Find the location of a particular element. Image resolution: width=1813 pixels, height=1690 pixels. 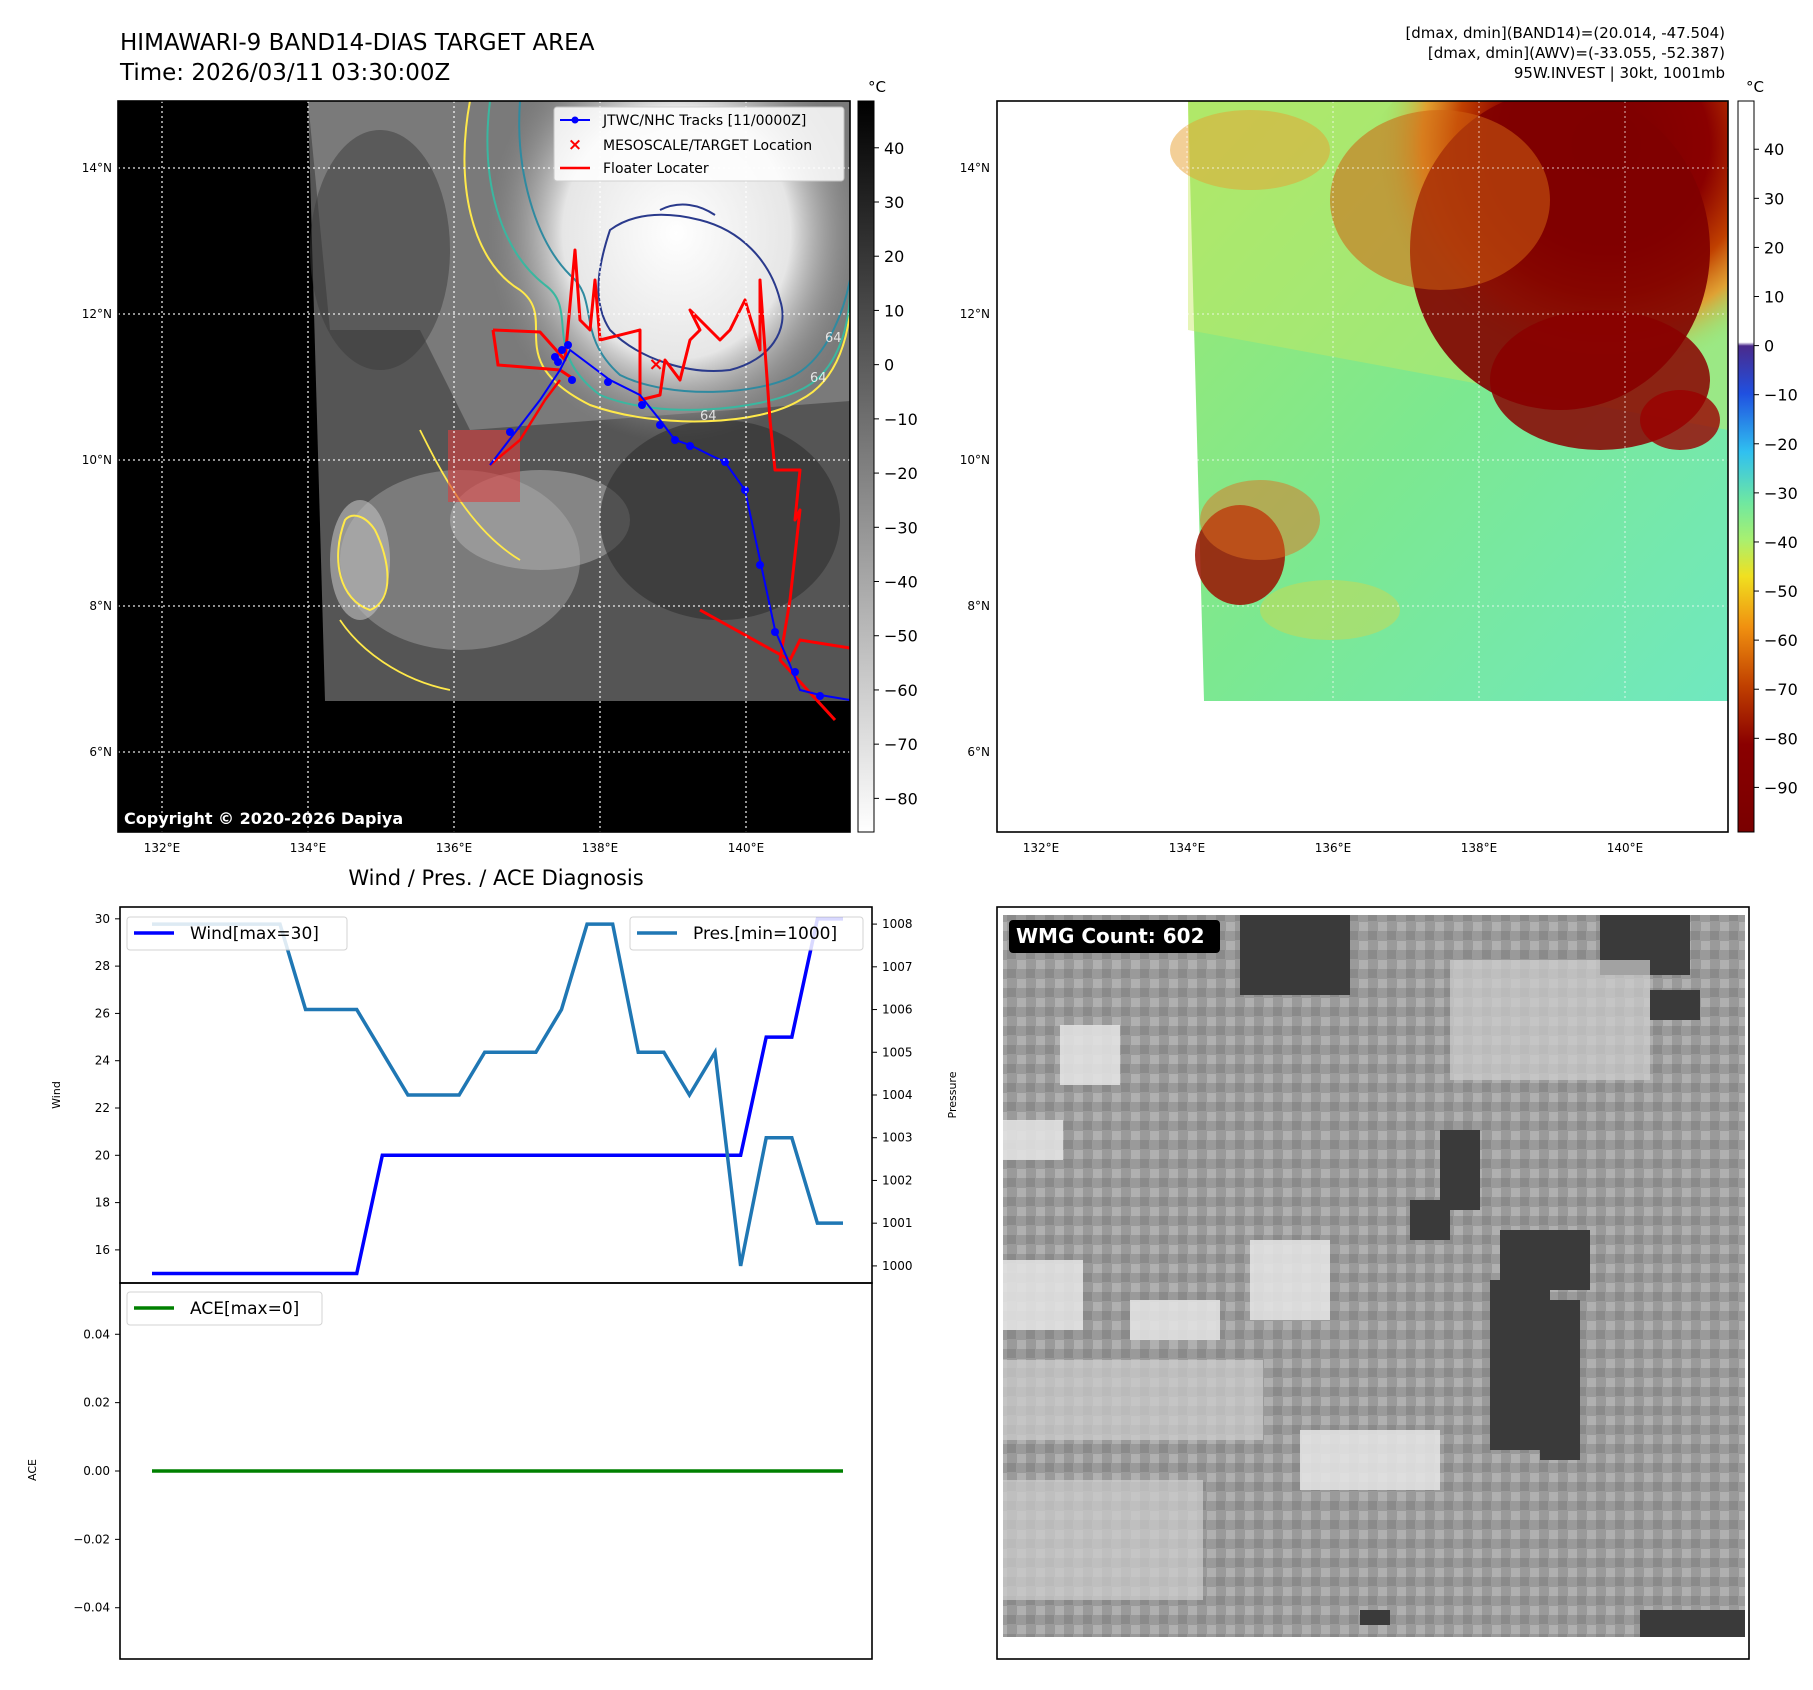

wind-legend: Wind[max=30] is located at coordinates (237, 933).